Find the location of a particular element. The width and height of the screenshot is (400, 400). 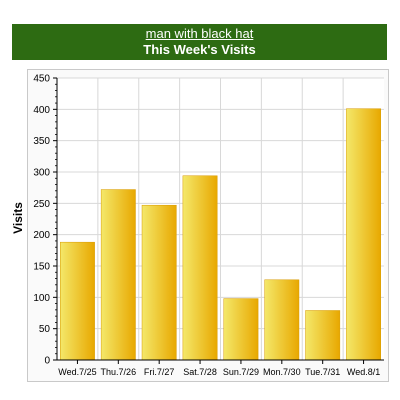

y-tick-label: 450 is located at coordinates (41, 79).